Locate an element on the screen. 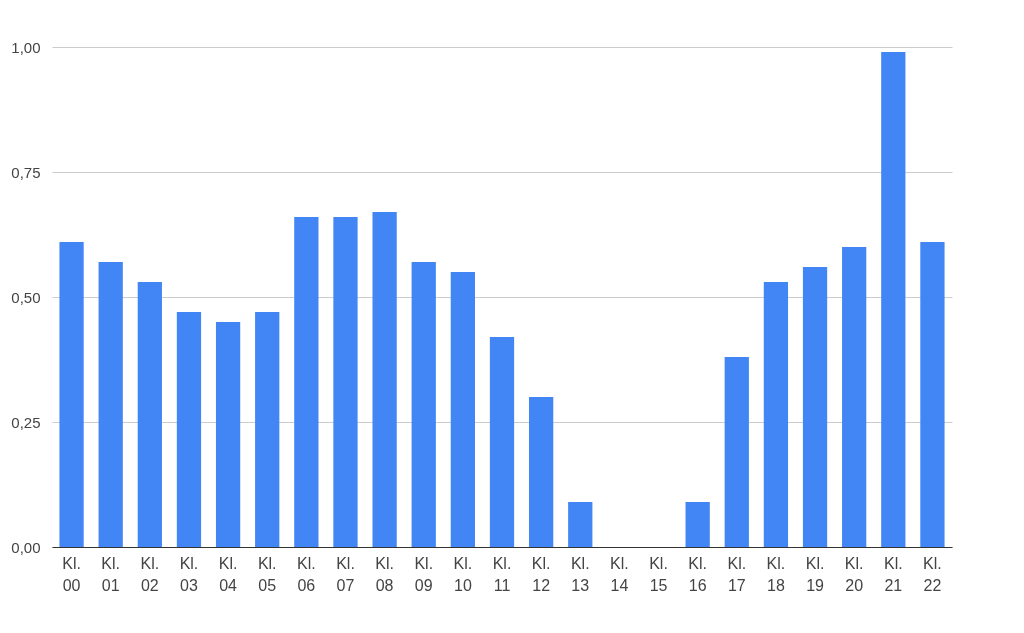 Image resolution: width=1024 pixels, height=633 pixels. x-tick-label: Kl. 22 is located at coordinates (932, 574).